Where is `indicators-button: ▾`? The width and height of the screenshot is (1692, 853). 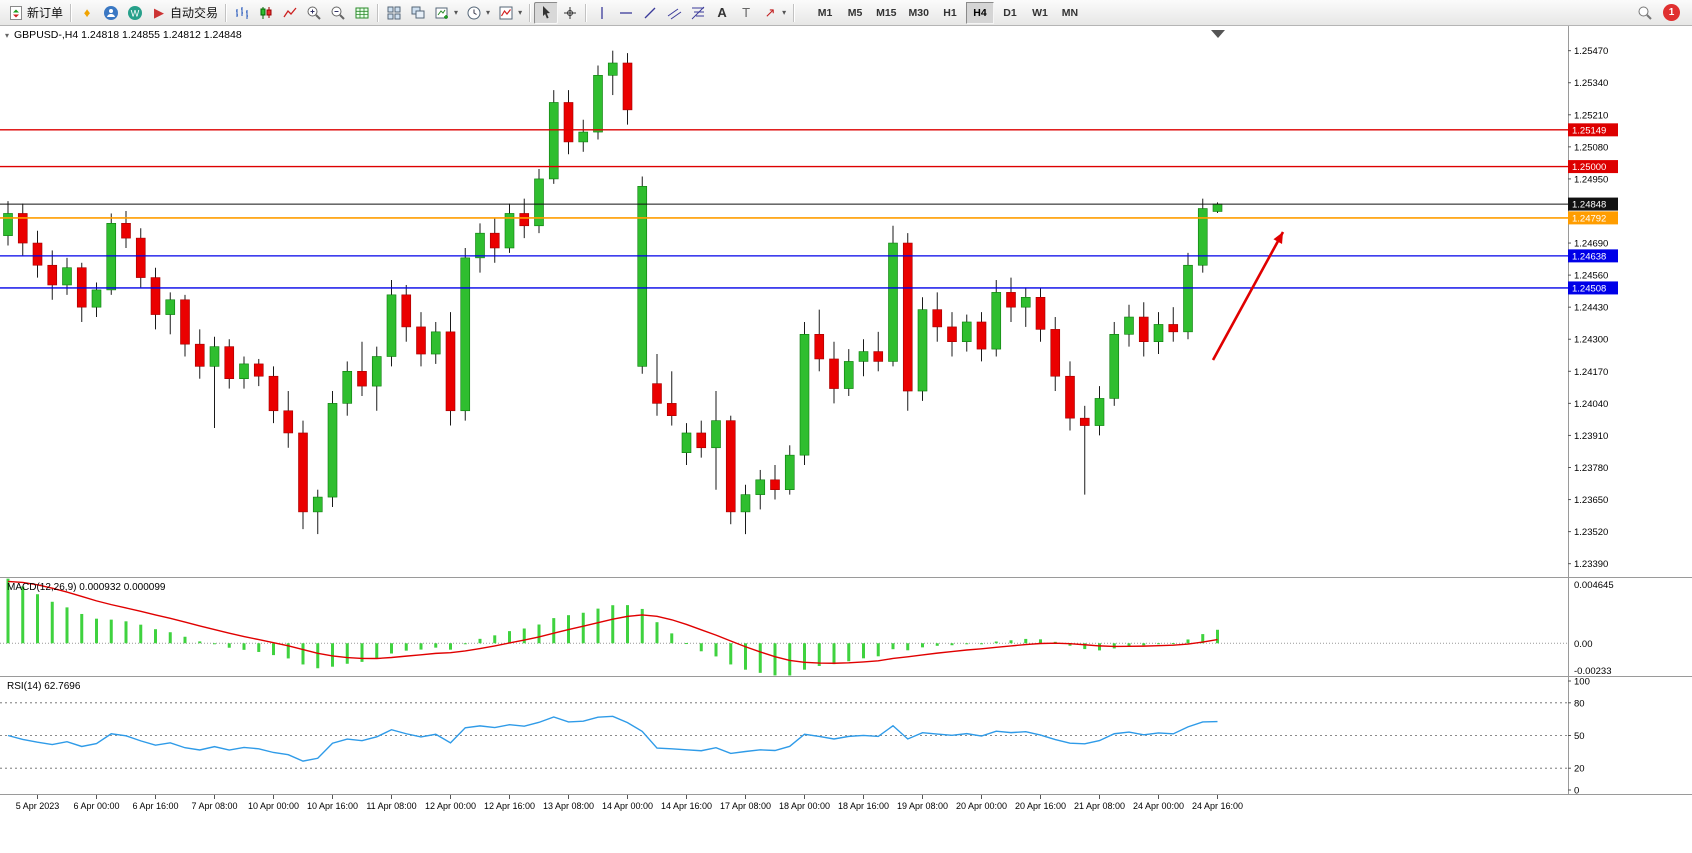 indicators-button: ▾ is located at coordinates (510, 13).